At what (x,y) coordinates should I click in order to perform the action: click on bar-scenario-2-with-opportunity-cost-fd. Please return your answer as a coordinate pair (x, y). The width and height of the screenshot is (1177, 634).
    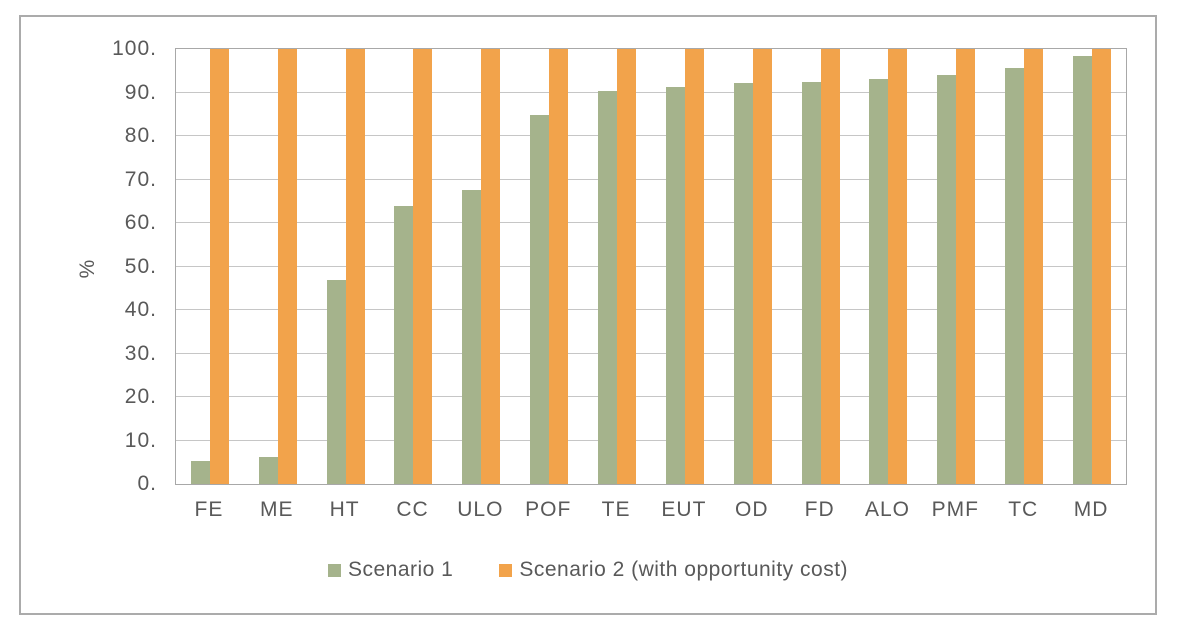
    Looking at the image, I should click on (830, 266).